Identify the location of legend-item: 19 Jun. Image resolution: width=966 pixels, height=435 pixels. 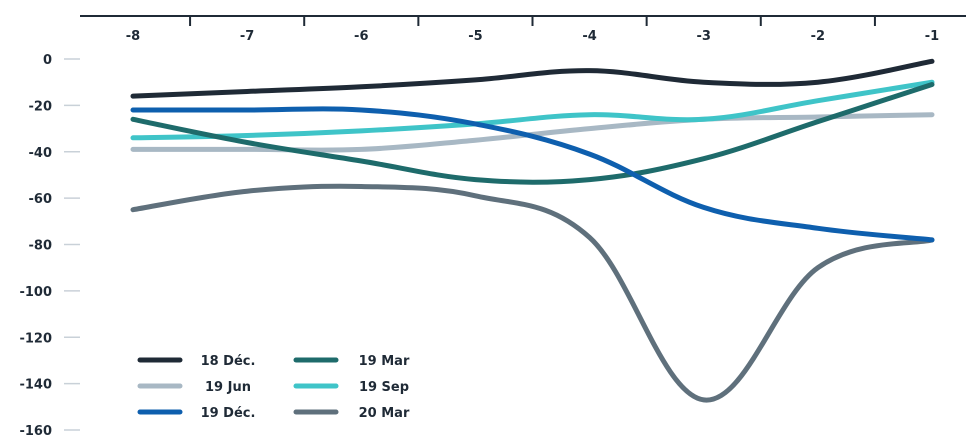
(194, 387).